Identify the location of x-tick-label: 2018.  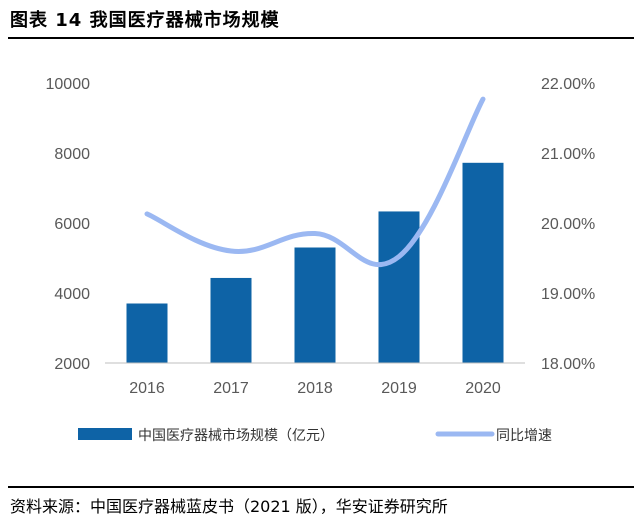
(315, 388).